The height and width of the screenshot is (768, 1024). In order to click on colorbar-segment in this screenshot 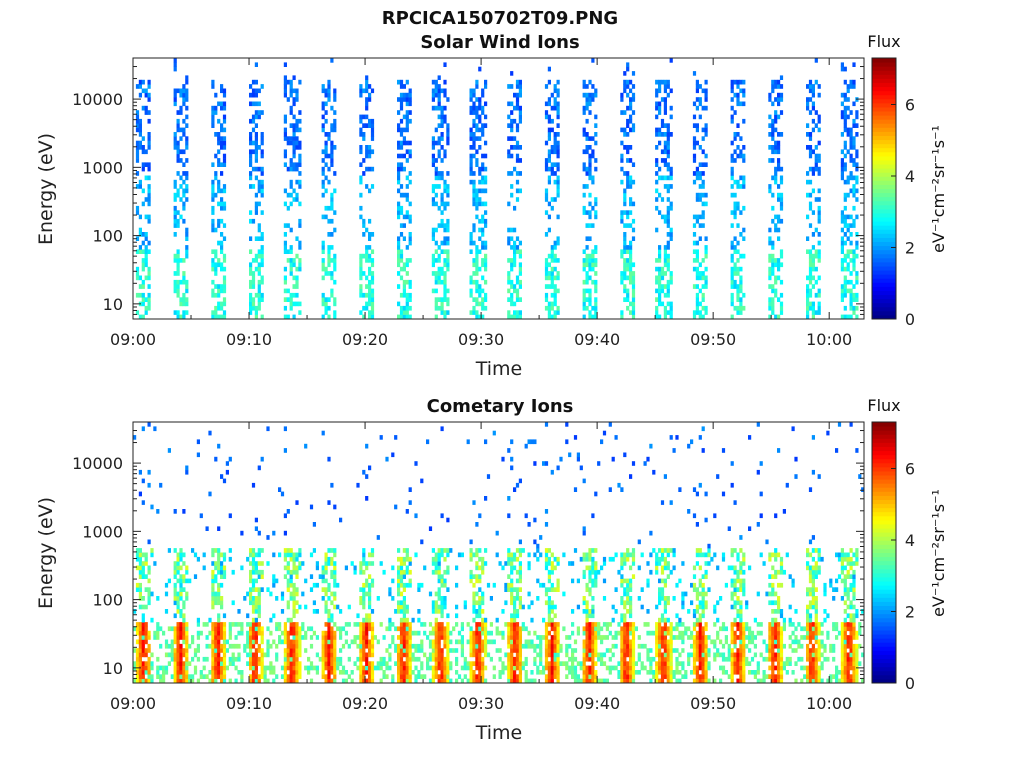, I will do `click(884, 276)`.